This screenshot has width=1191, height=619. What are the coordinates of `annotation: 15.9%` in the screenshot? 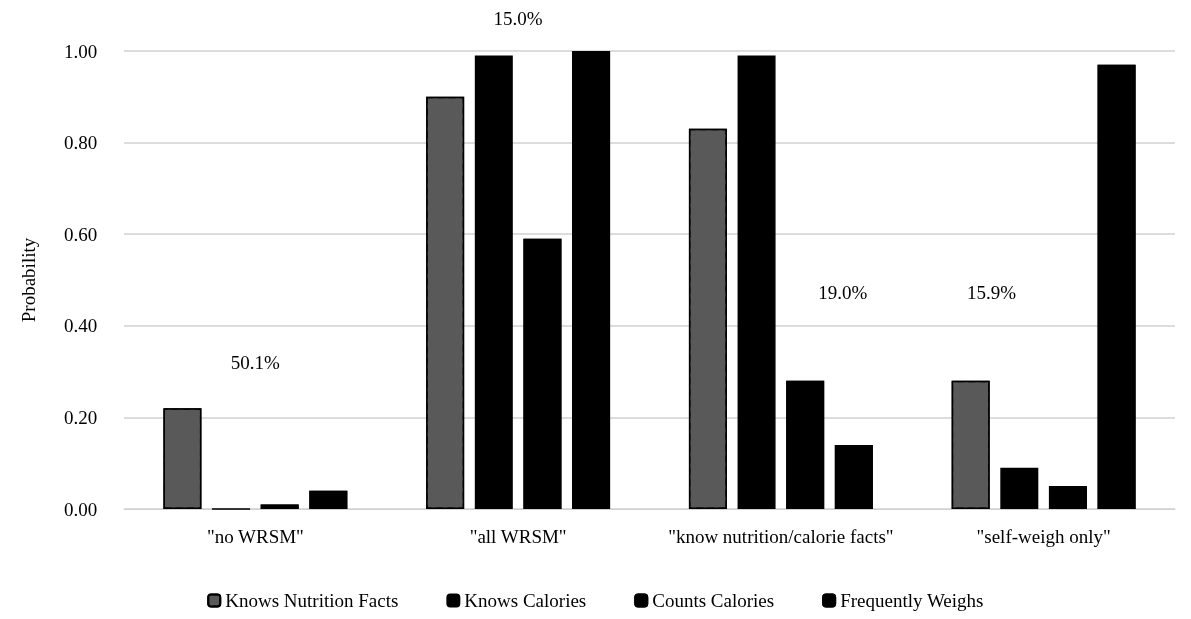 It's located at (992, 292).